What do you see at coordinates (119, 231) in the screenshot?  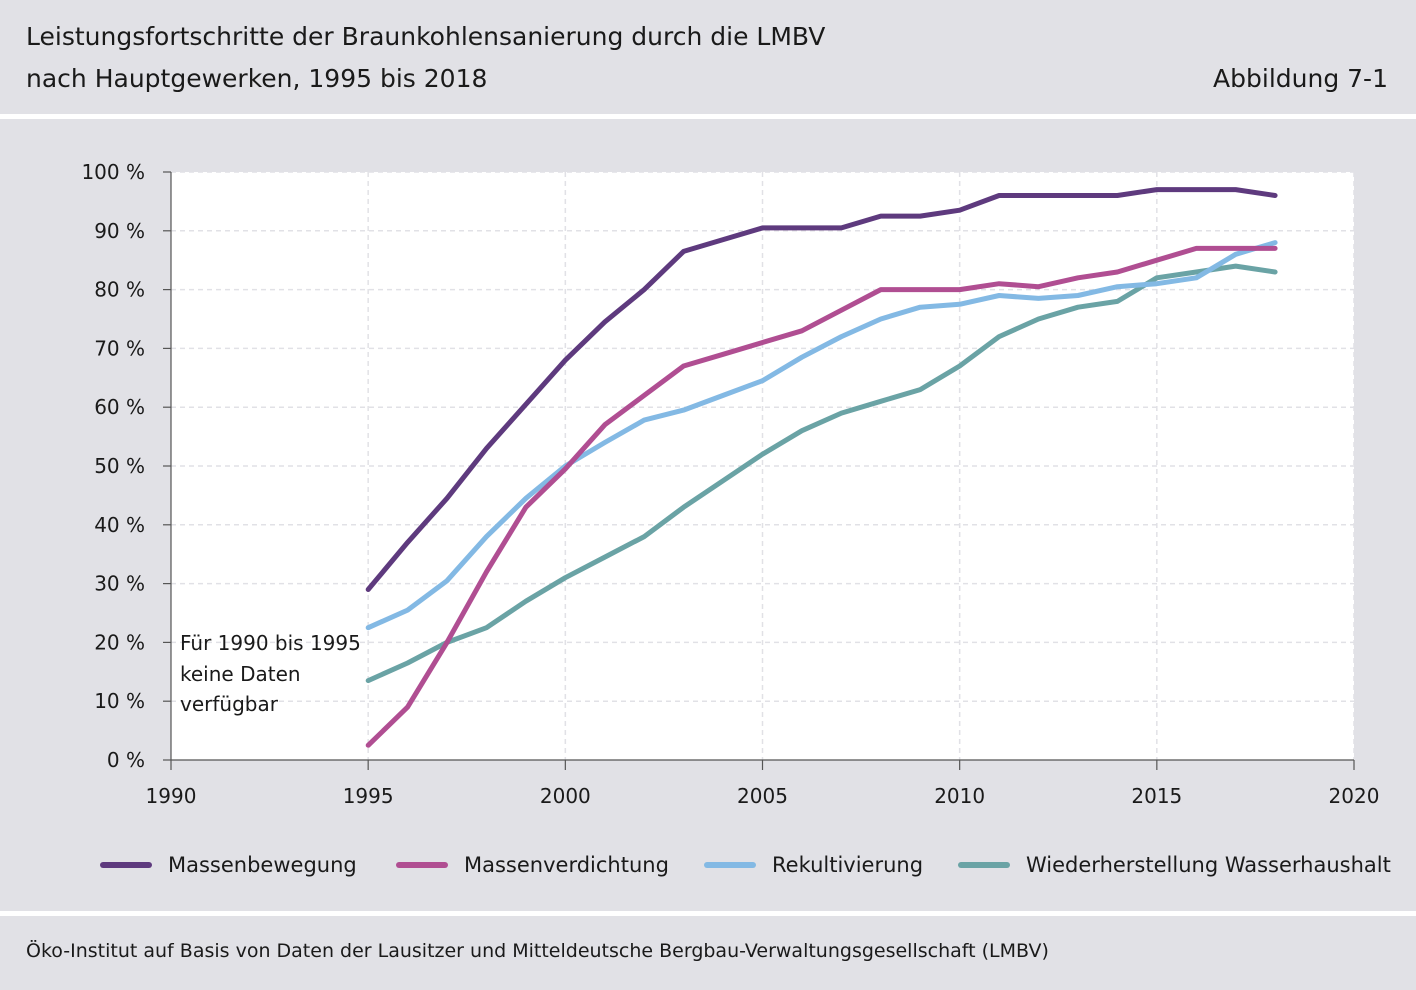 I see `y-tick-label: 90 %` at bounding box center [119, 231].